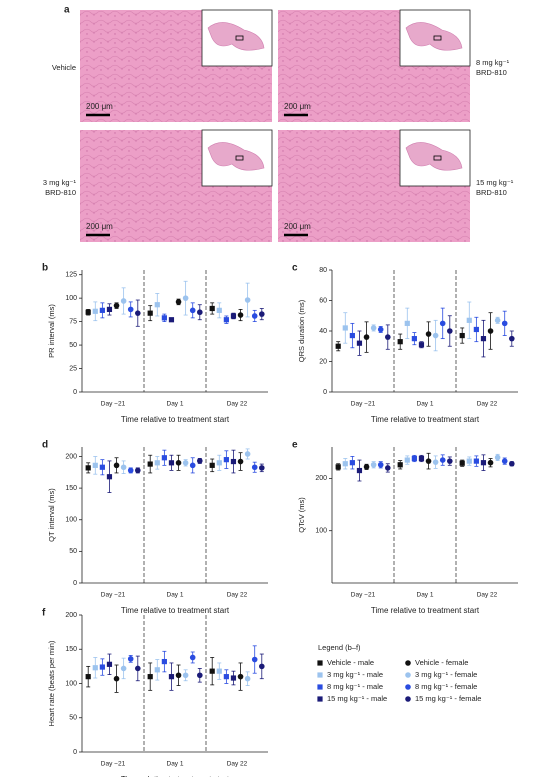  I want to click on y-tick-label: 75, so click(73, 321).